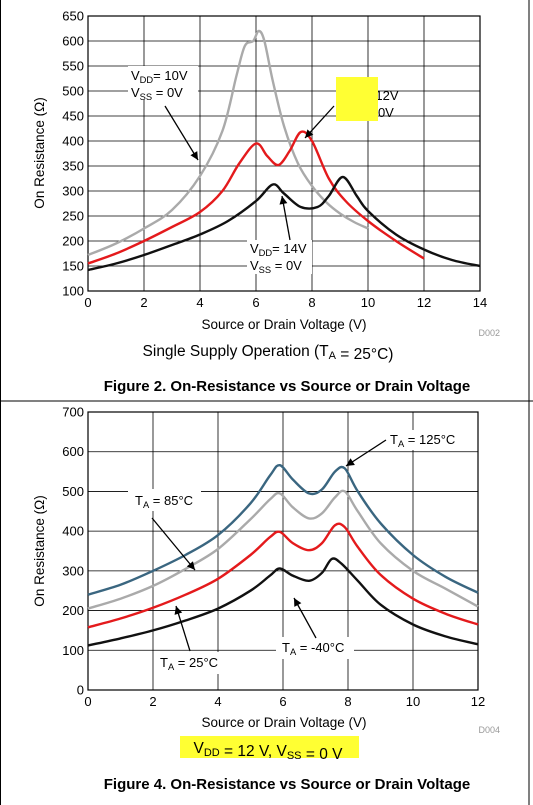 The height and width of the screenshot is (805, 533). Describe the element at coordinates (73, 66) in the screenshot. I see `y-tick-label: 550` at that location.